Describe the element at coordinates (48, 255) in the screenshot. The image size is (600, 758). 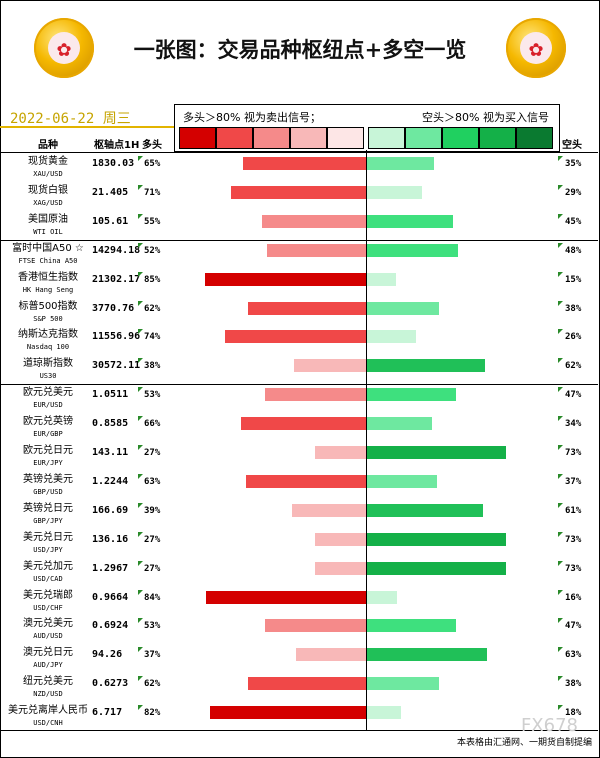
I see `instrument-name: 富时中国A50 ☆ FTSE China A50` at that location.